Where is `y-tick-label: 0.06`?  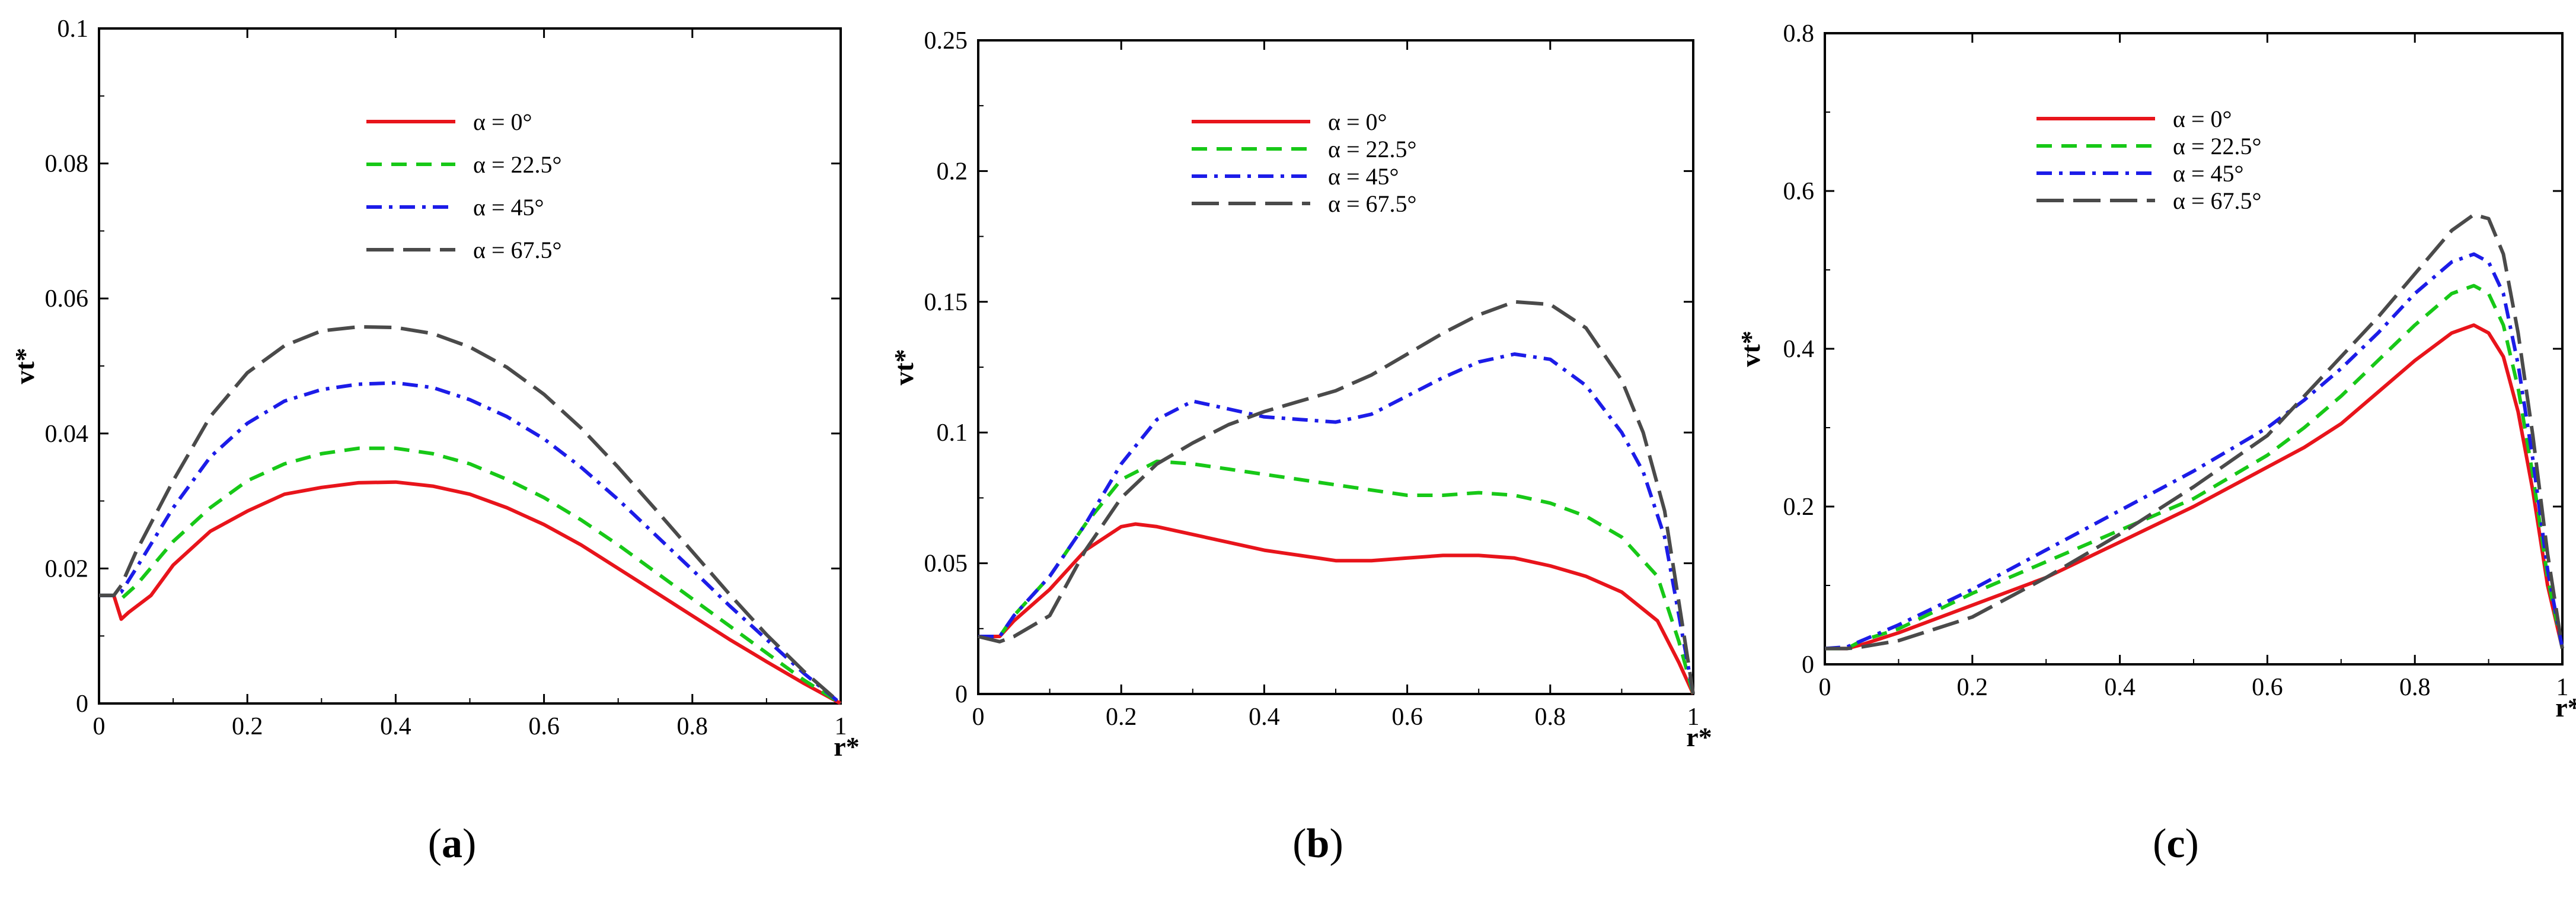 y-tick-label: 0.06 is located at coordinates (67, 299).